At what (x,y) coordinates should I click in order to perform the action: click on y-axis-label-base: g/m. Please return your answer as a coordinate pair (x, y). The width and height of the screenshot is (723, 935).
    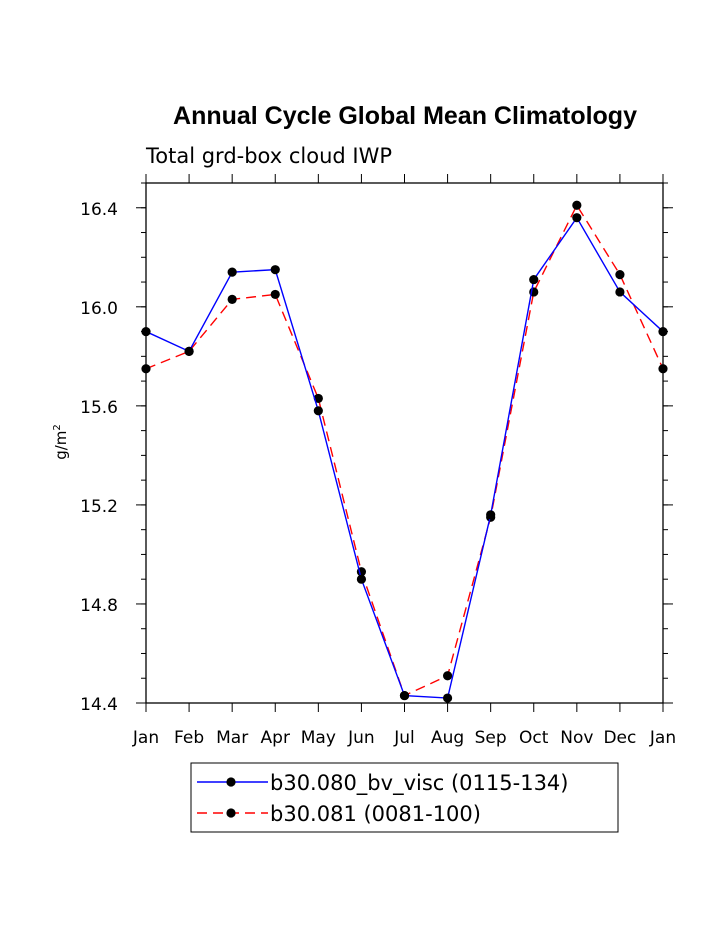
    Looking at the image, I should click on (61, 445).